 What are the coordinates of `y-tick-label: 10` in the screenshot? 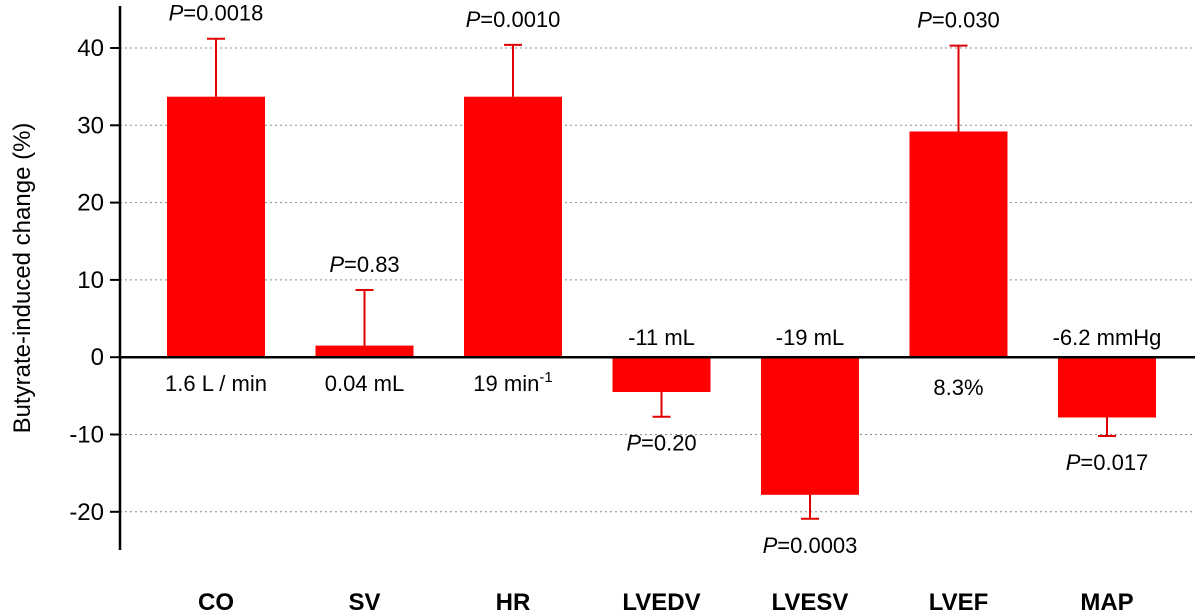 It's located at (90, 280).